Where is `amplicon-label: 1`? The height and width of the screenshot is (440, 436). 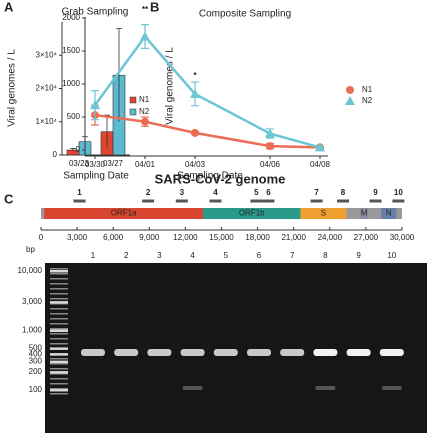
amplicon-label: 1 is located at coordinates (79, 192).